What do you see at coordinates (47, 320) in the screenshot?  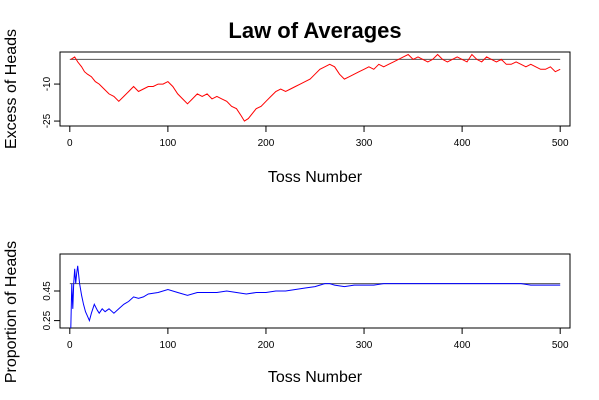 I see `y-tick-label-0.25: 0.25` at bounding box center [47, 320].